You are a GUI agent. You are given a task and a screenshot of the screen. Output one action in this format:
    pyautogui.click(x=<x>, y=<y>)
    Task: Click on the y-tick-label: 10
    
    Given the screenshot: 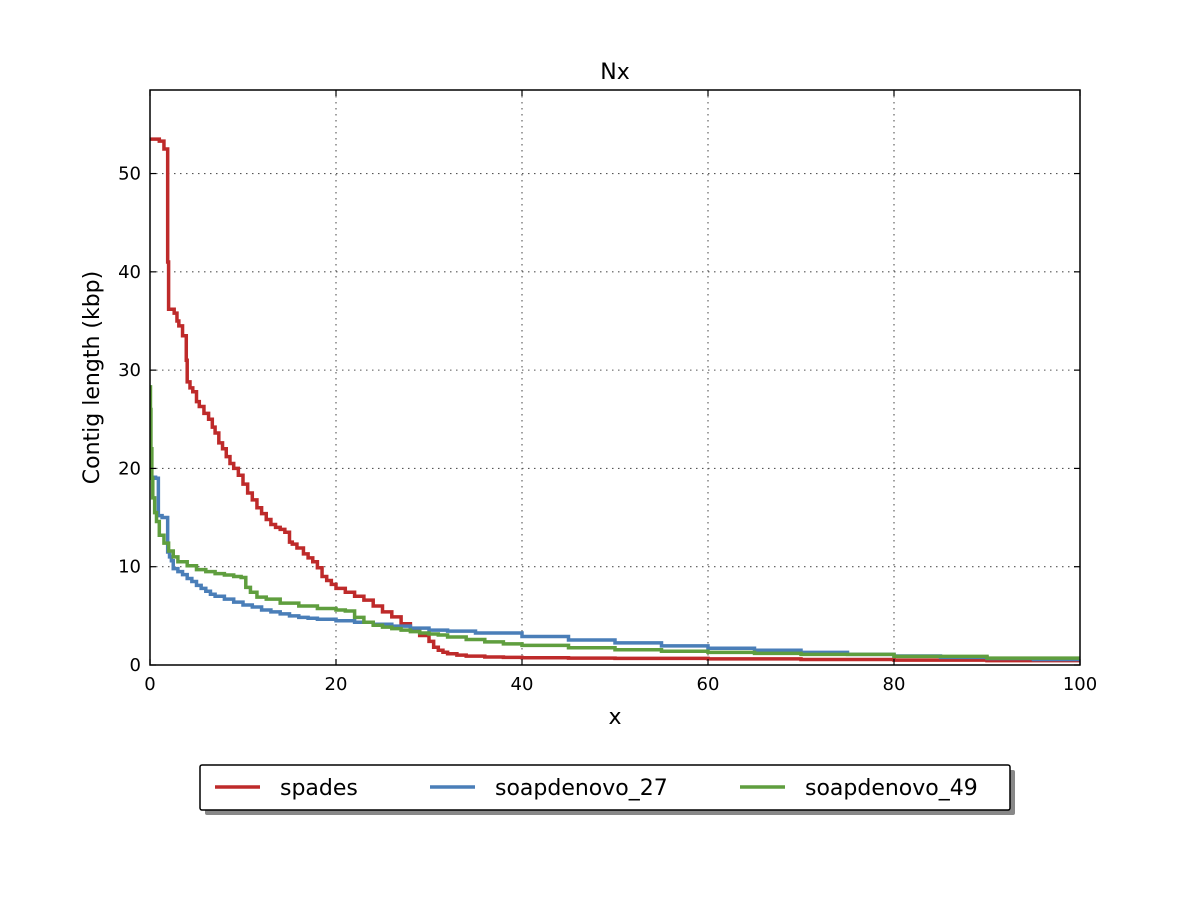 What is the action you would take?
    pyautogui.click(x=129, y=567)
    